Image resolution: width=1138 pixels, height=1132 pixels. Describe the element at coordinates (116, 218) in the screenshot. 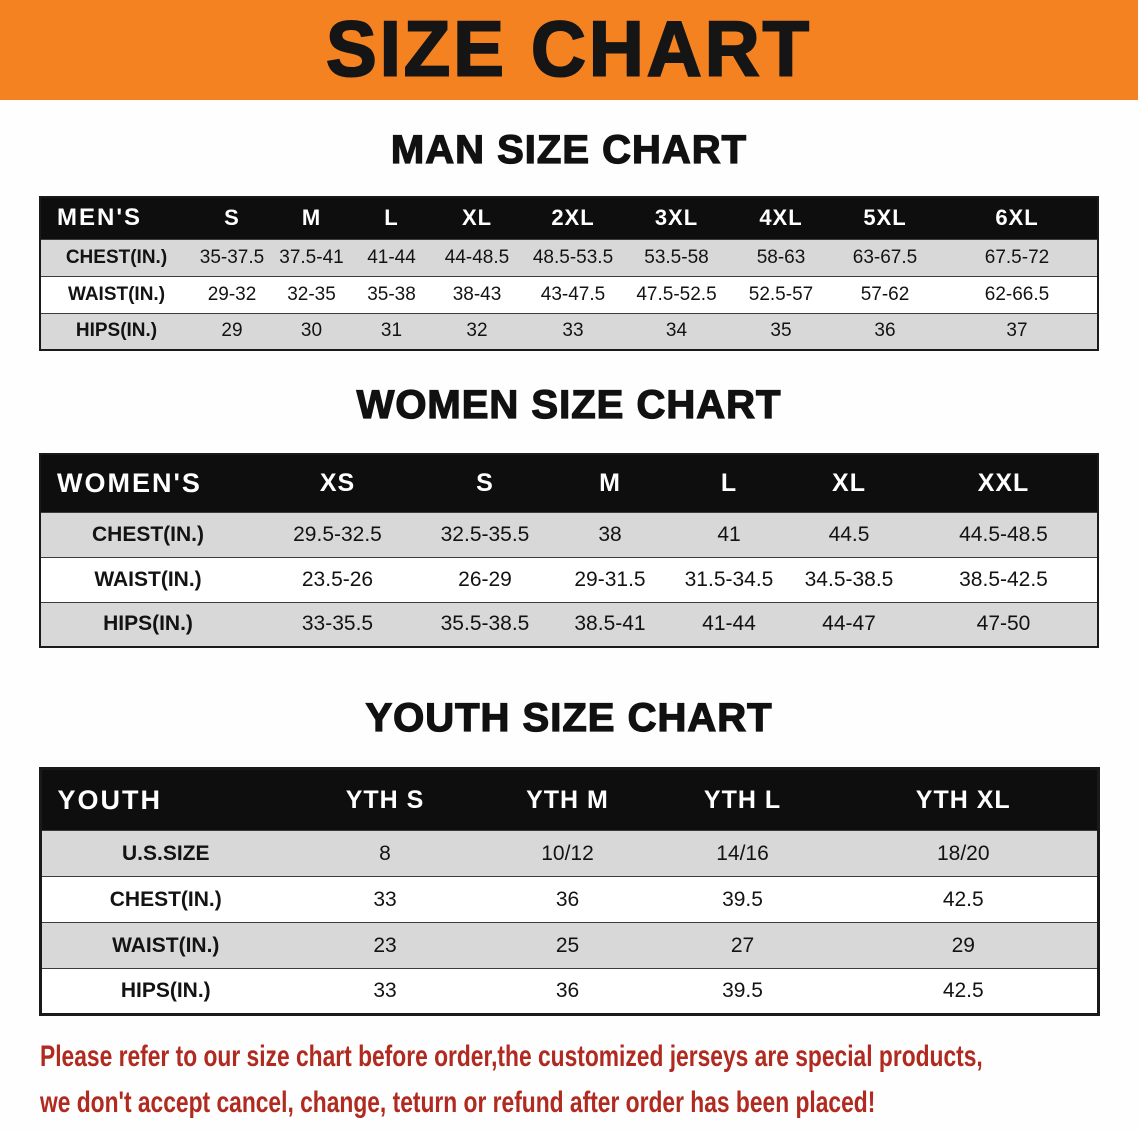

I see `men-corner-header: MEN'S` at that location.